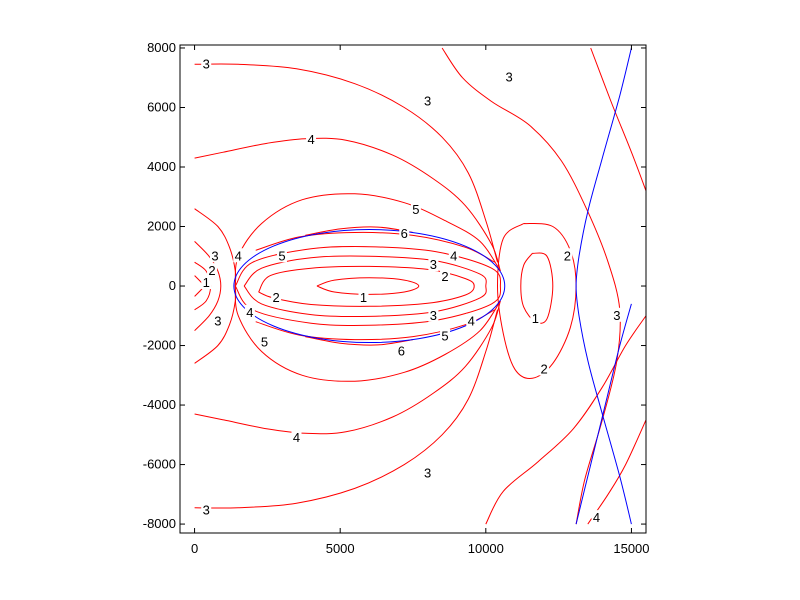  What do you see at coordinates (161, 47) in the screenshot?
I see `y-tick-label: 8000` at bounding box center [161, 47].